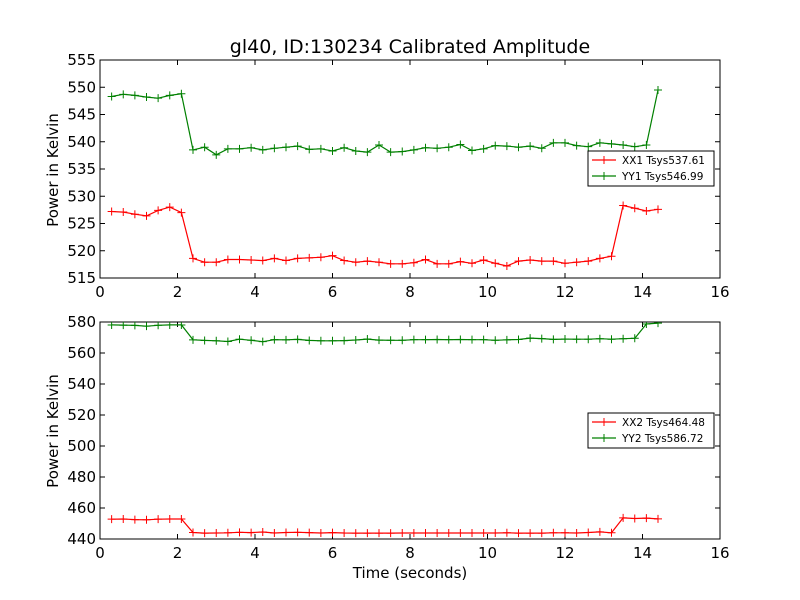 The height and width of the screenshot is (600, 800). I want to click on legend-label: YY2 Tsys586.72, so click(662, 439).